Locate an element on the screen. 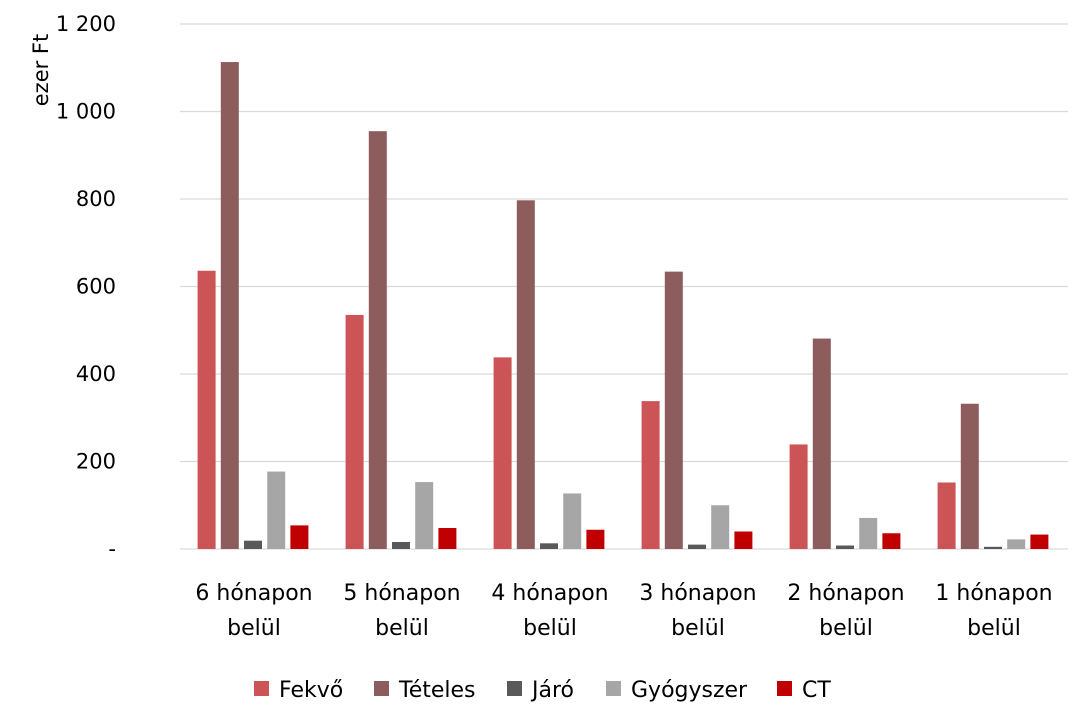  legend-swatch-gyógyszer is located at coordinates (613, 688).